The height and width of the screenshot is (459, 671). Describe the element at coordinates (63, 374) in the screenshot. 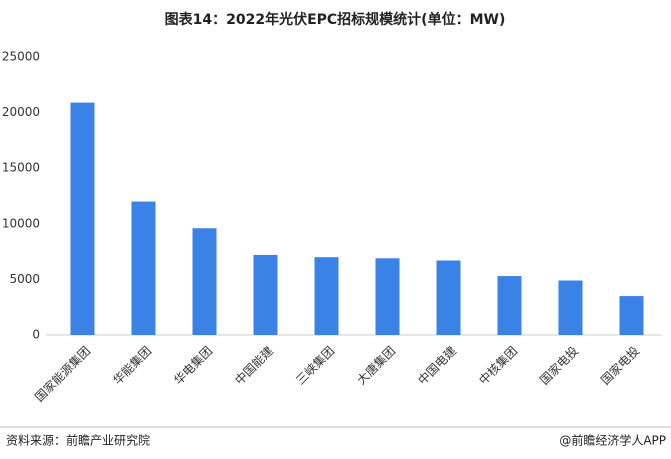

I see `x-tick-label: 国家能源集团` at that location.